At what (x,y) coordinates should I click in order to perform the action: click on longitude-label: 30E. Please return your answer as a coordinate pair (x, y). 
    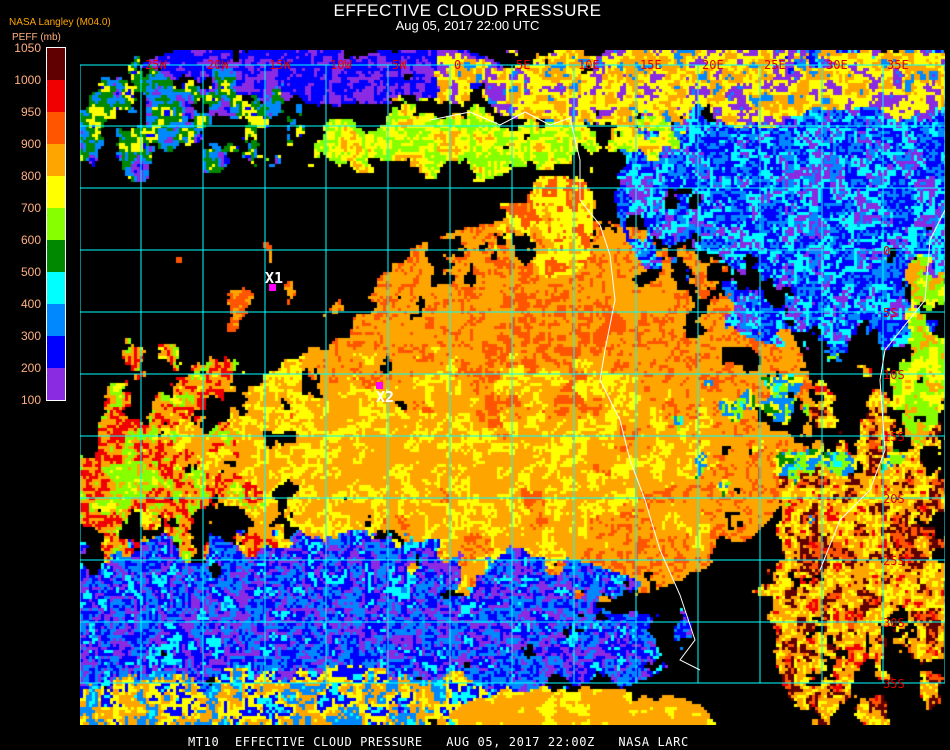
    Looking at the image, I should click on (837, 65).